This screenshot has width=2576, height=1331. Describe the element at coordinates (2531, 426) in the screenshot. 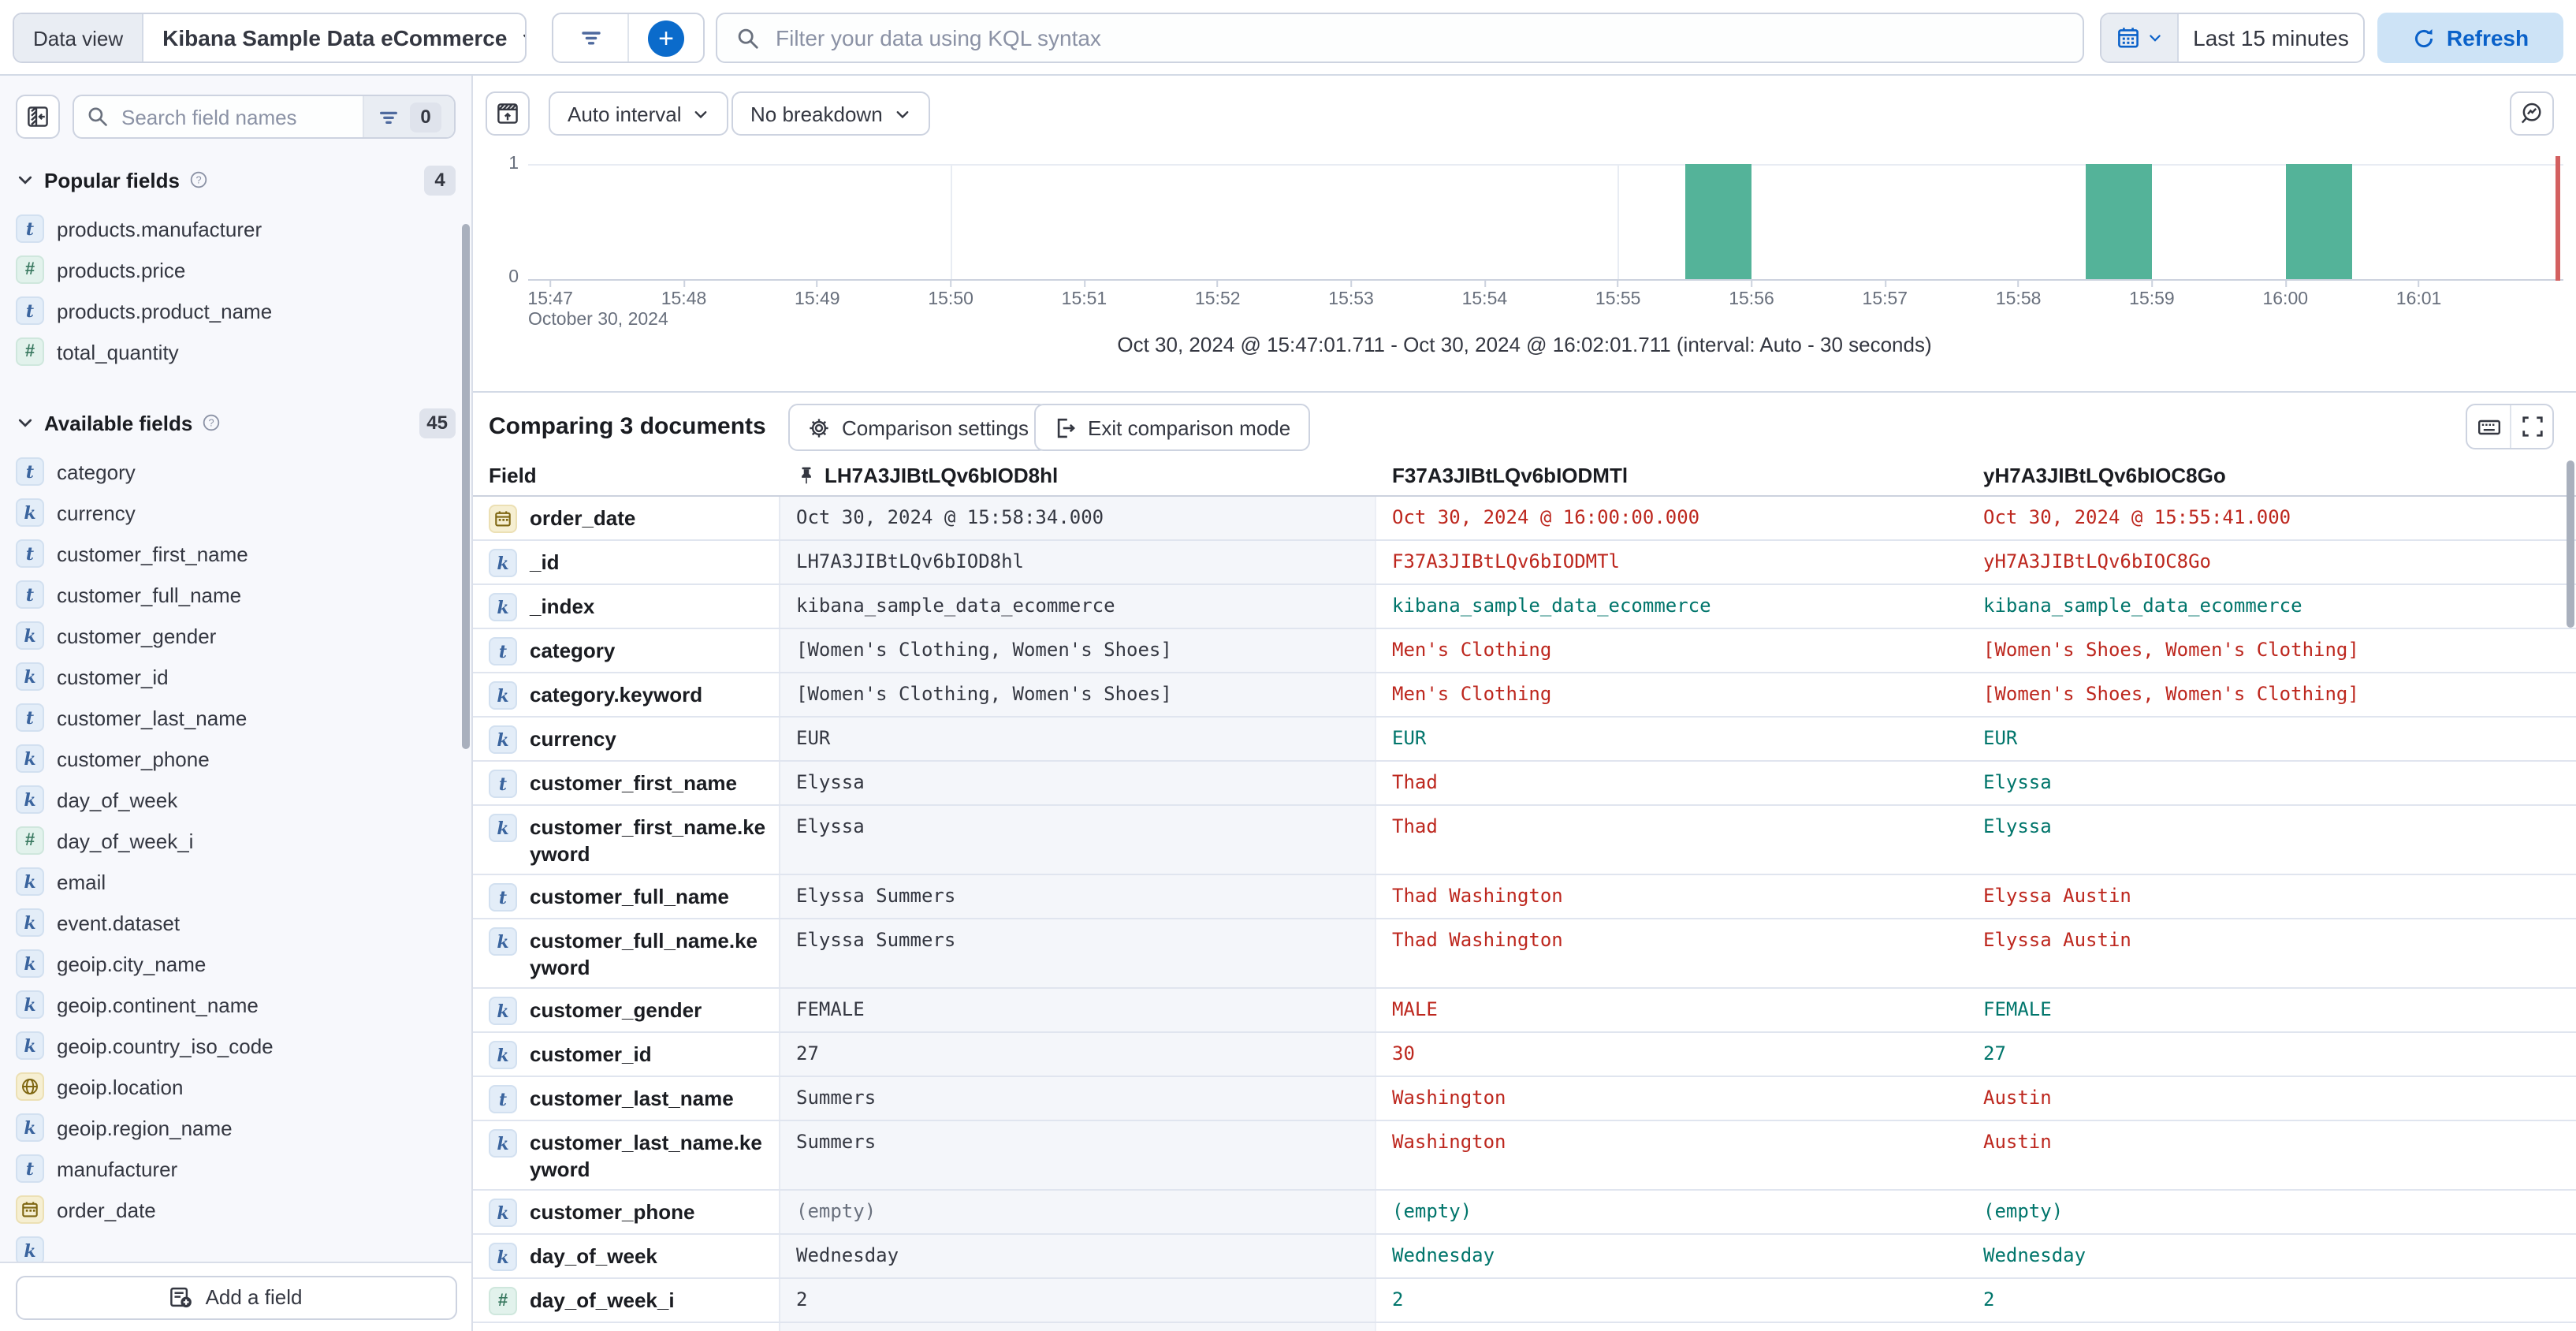

I see `fullscreen-button` at that location.